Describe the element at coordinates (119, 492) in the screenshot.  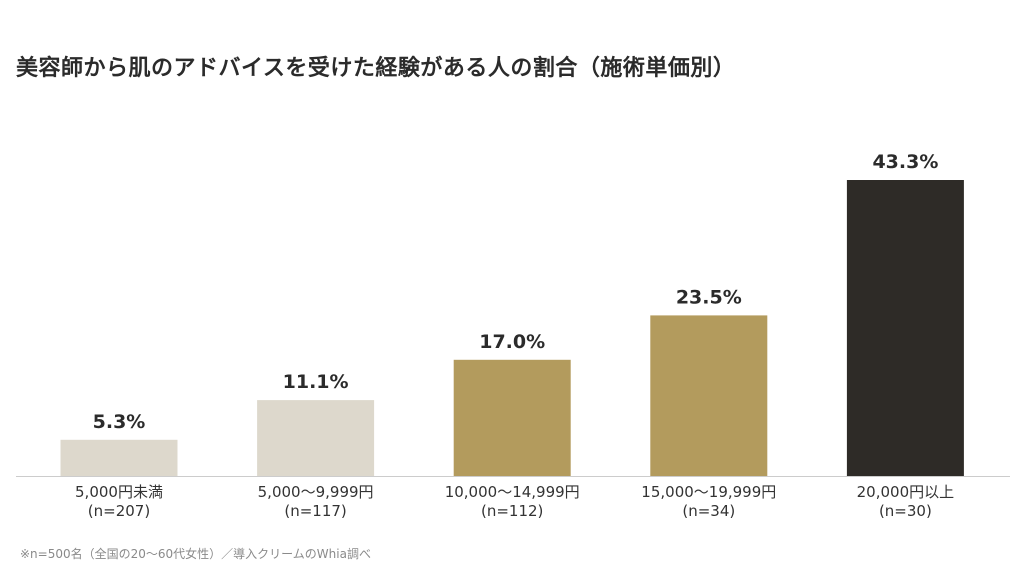
I see `category-label-1: 5,000円未満` at that location.